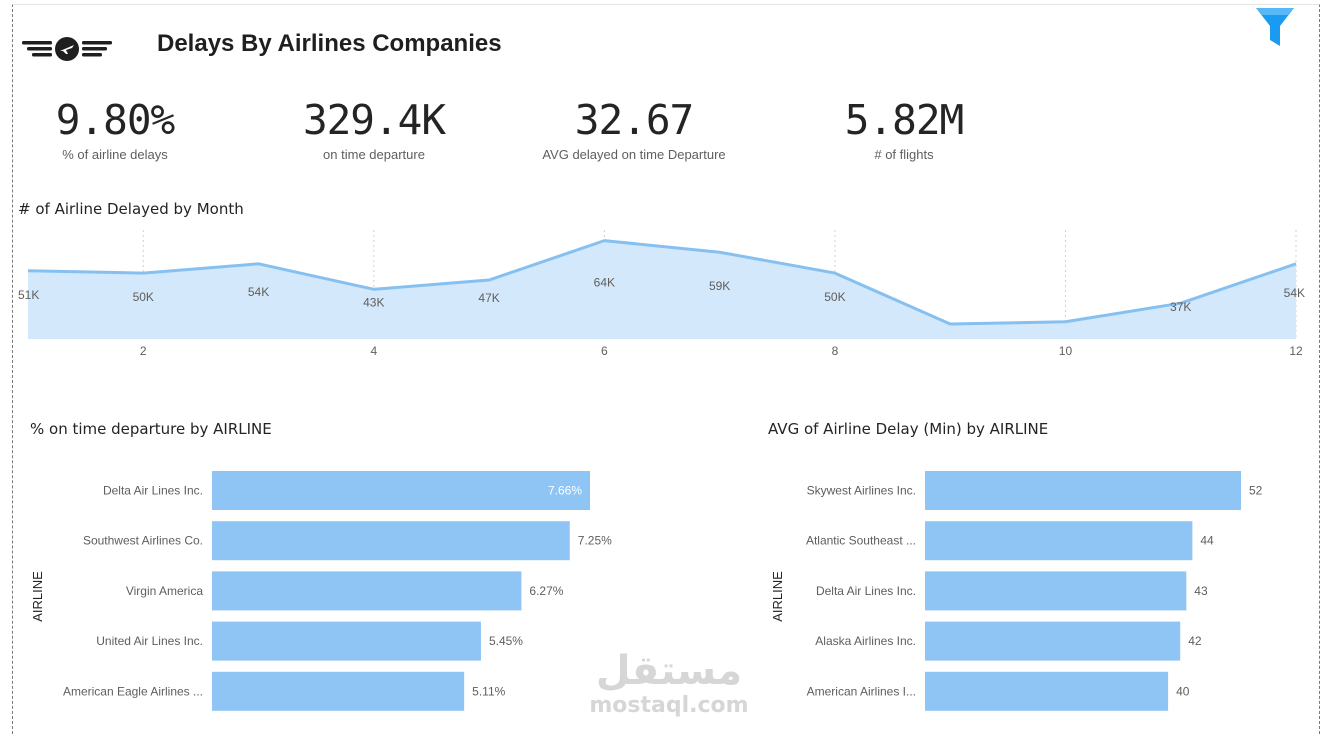 The height and width of the screenshot is (737, 1328). What do you see at coordinates (373, 302) in the screenshot?
I see `area-data-label: 43K` at bounding box center [373, 302].